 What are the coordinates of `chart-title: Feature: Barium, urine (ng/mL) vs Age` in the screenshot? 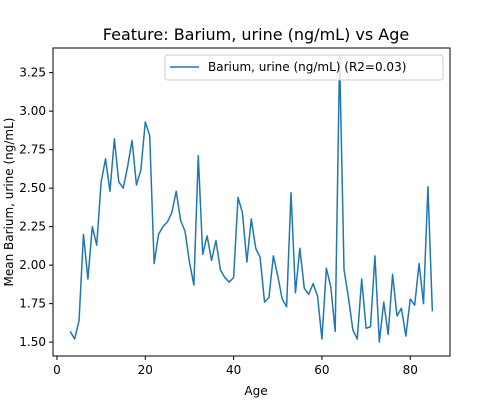 It's located at (256, 34).